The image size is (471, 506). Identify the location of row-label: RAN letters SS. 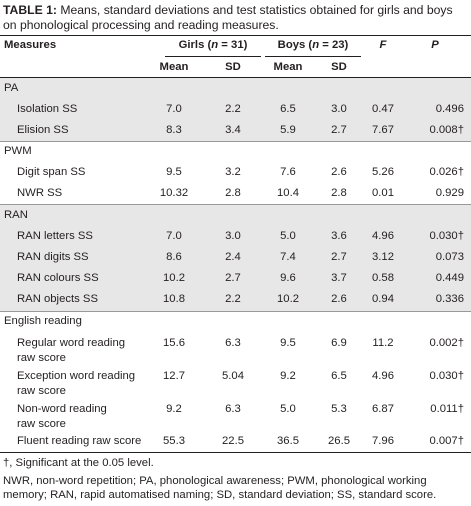
(55, 236).